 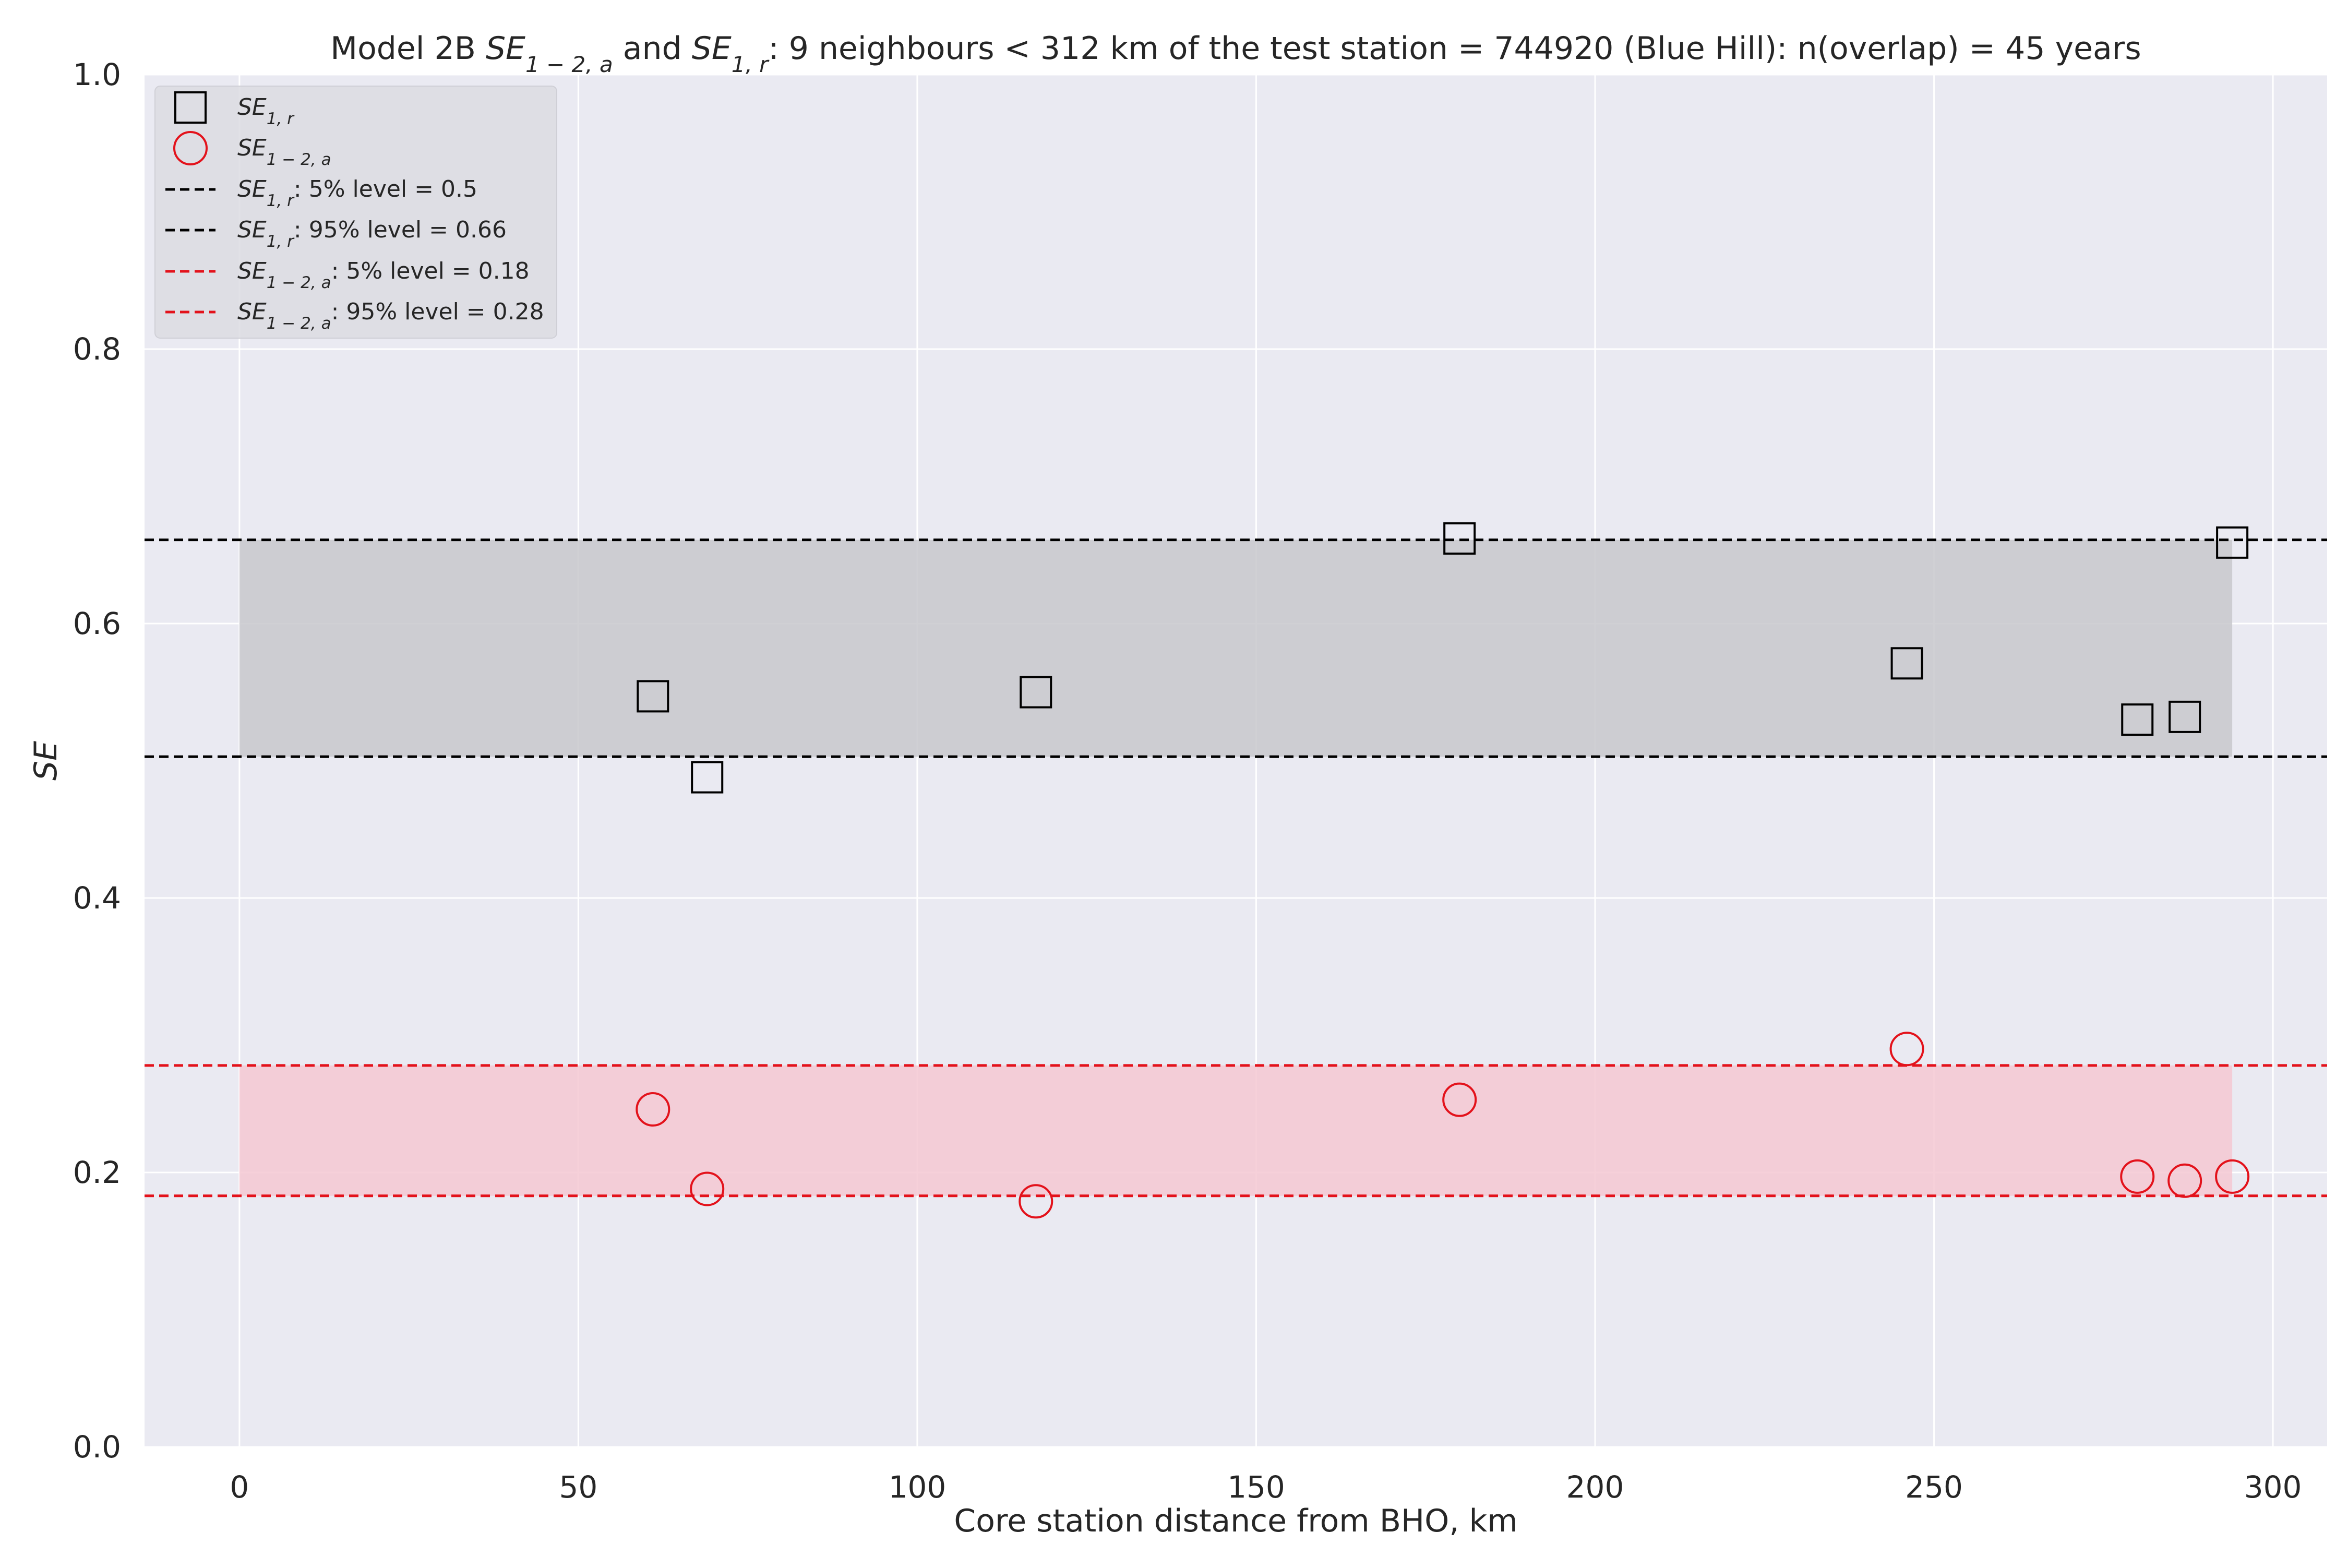 I want to click on legend-label-series-0: SE1, r, so click(x=266, y=111).